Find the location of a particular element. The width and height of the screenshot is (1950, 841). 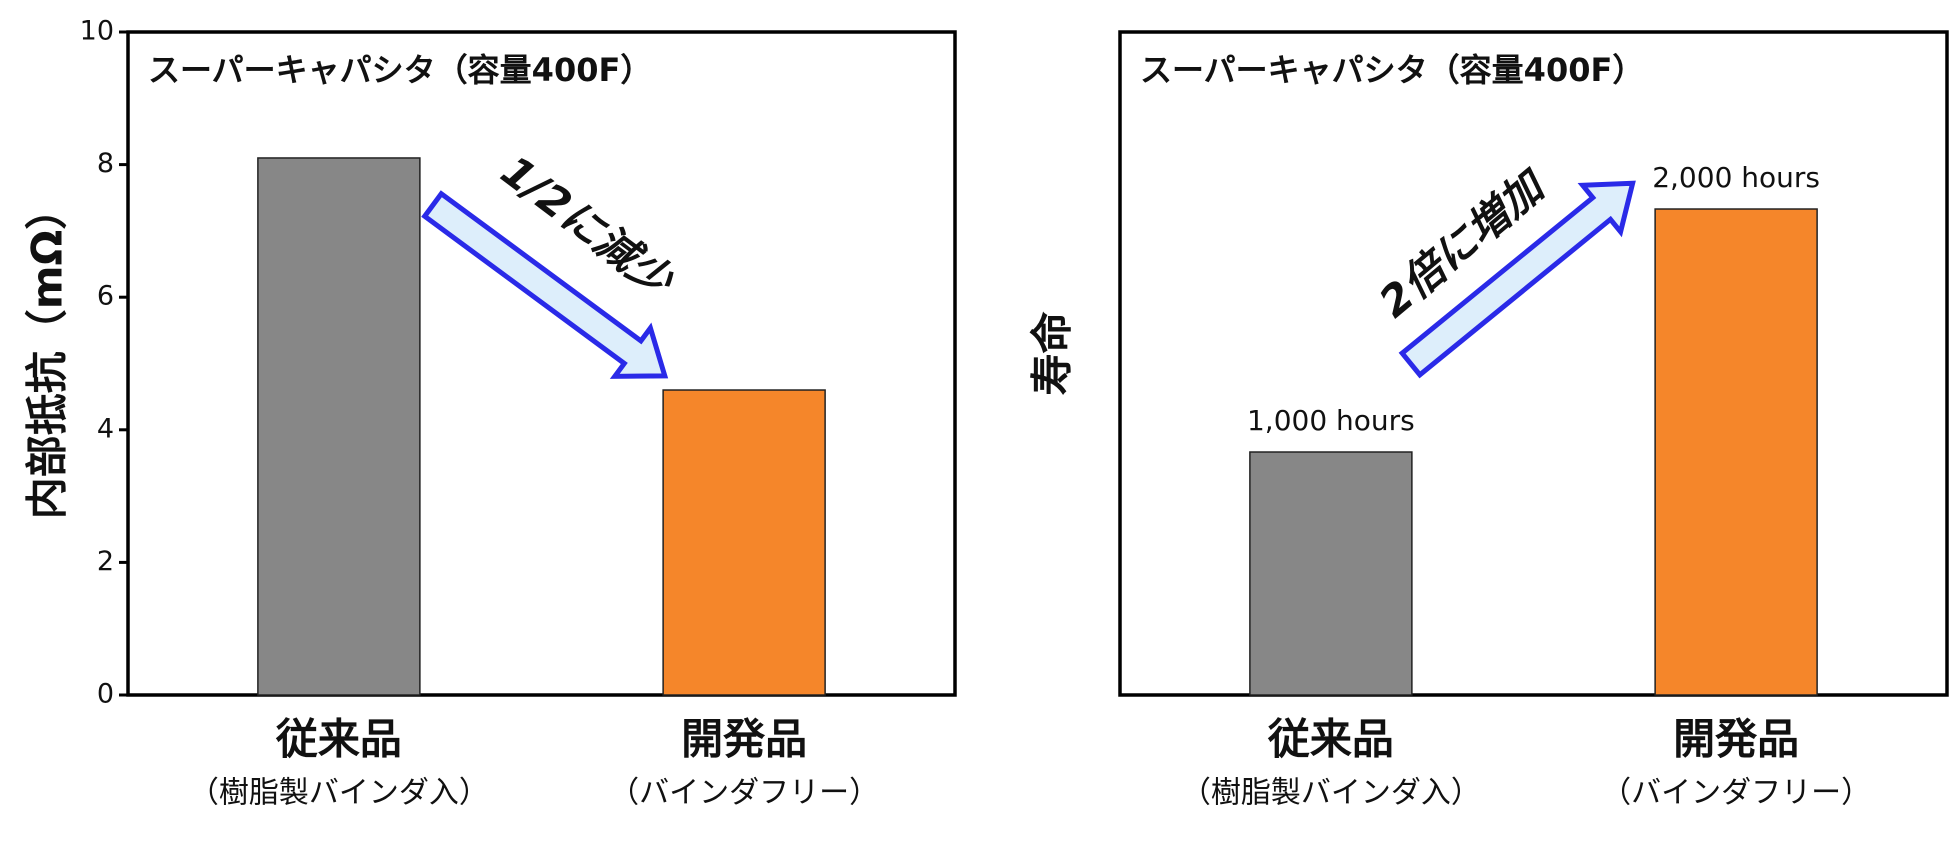

y-tick-label: 0 is located at coordinates (105, 694).